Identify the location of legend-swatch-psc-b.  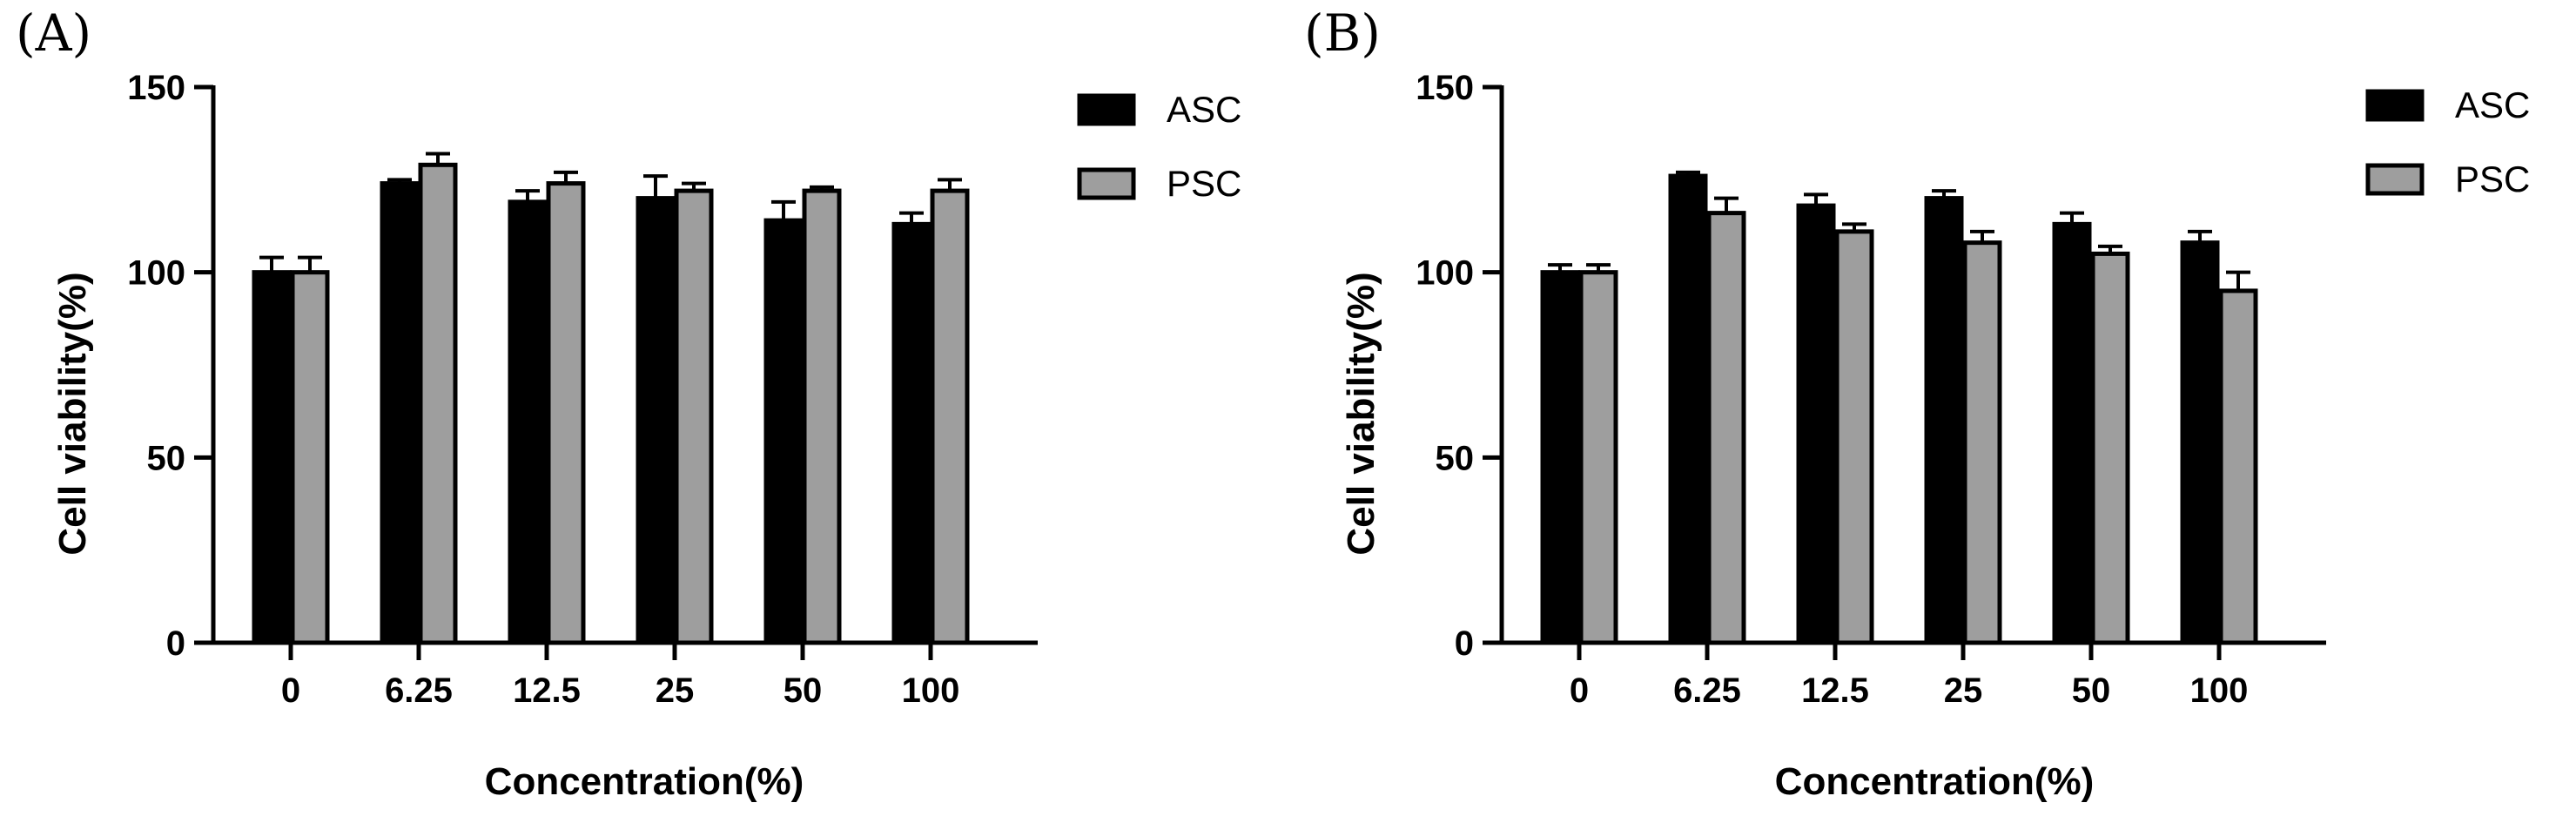
(2395, 180).